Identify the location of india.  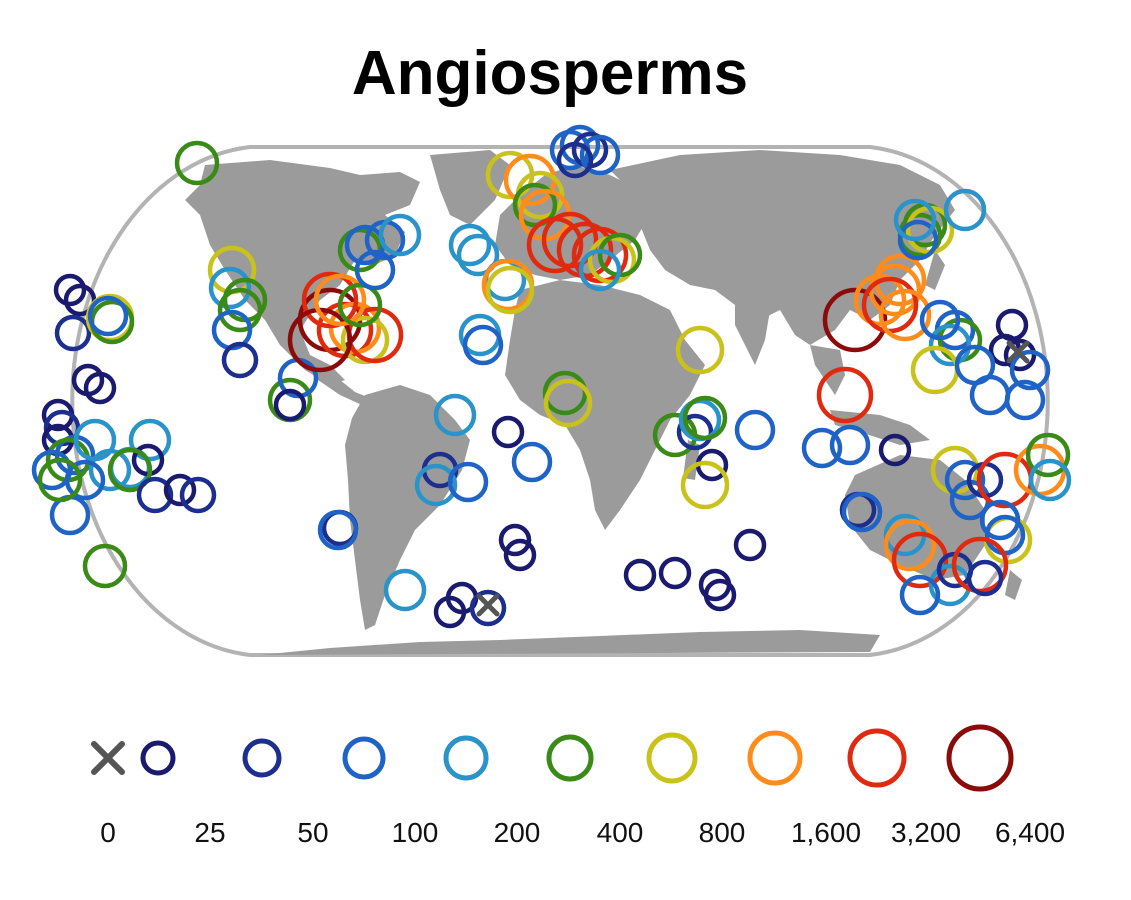
(752, 335).